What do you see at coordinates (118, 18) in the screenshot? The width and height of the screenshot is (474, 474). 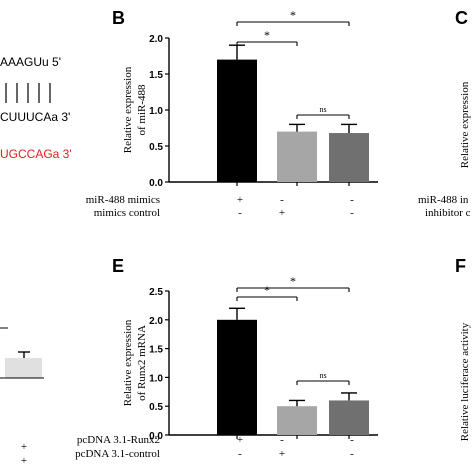 I see `panel-b-letter: B` at bounding box center [118, 18].